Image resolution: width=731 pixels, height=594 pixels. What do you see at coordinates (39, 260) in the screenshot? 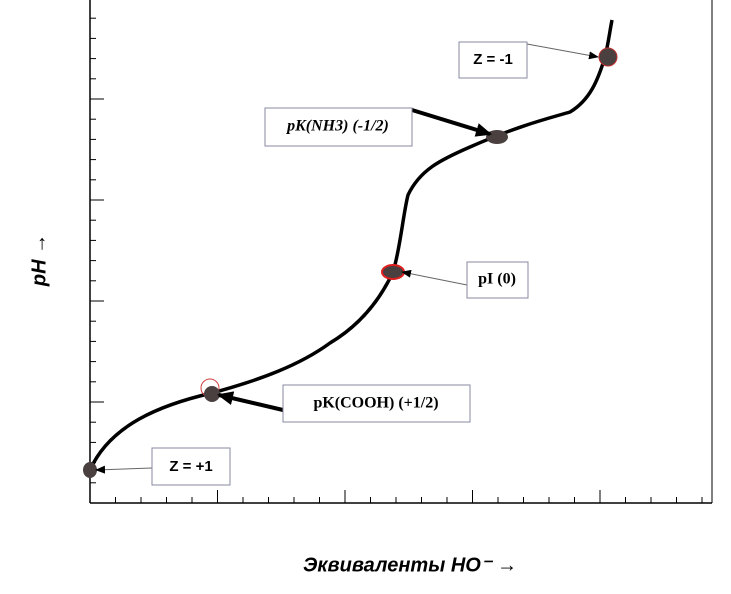
I see `y-axis-label: pH →` at bounding box center [39, 260].